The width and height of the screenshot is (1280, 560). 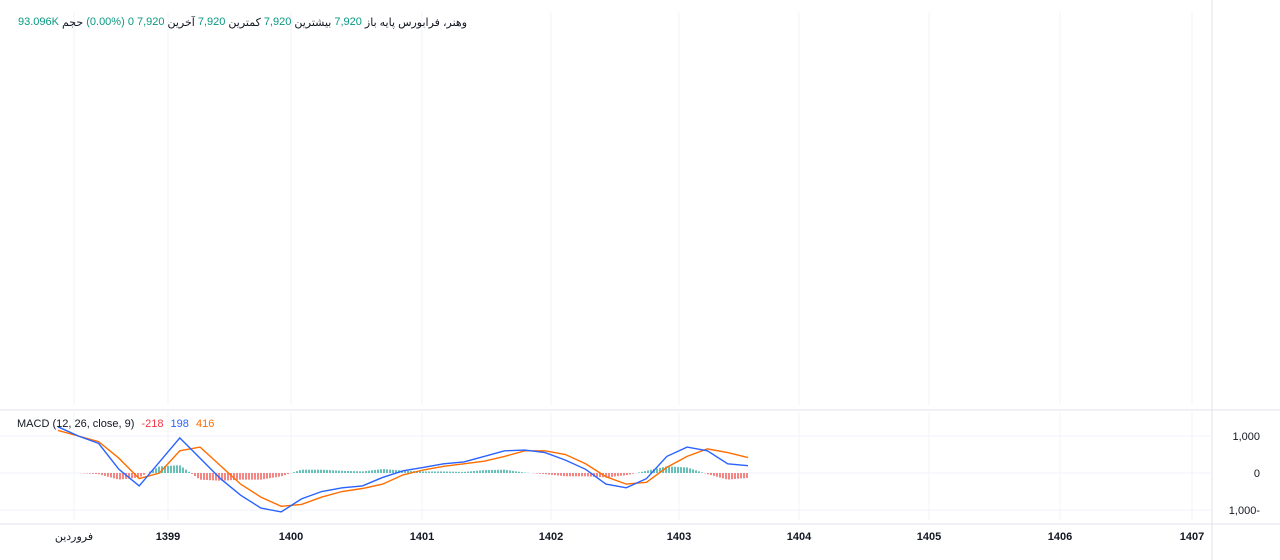 I want to click on time-tick-label: 1400, so click(x=291, y=537).